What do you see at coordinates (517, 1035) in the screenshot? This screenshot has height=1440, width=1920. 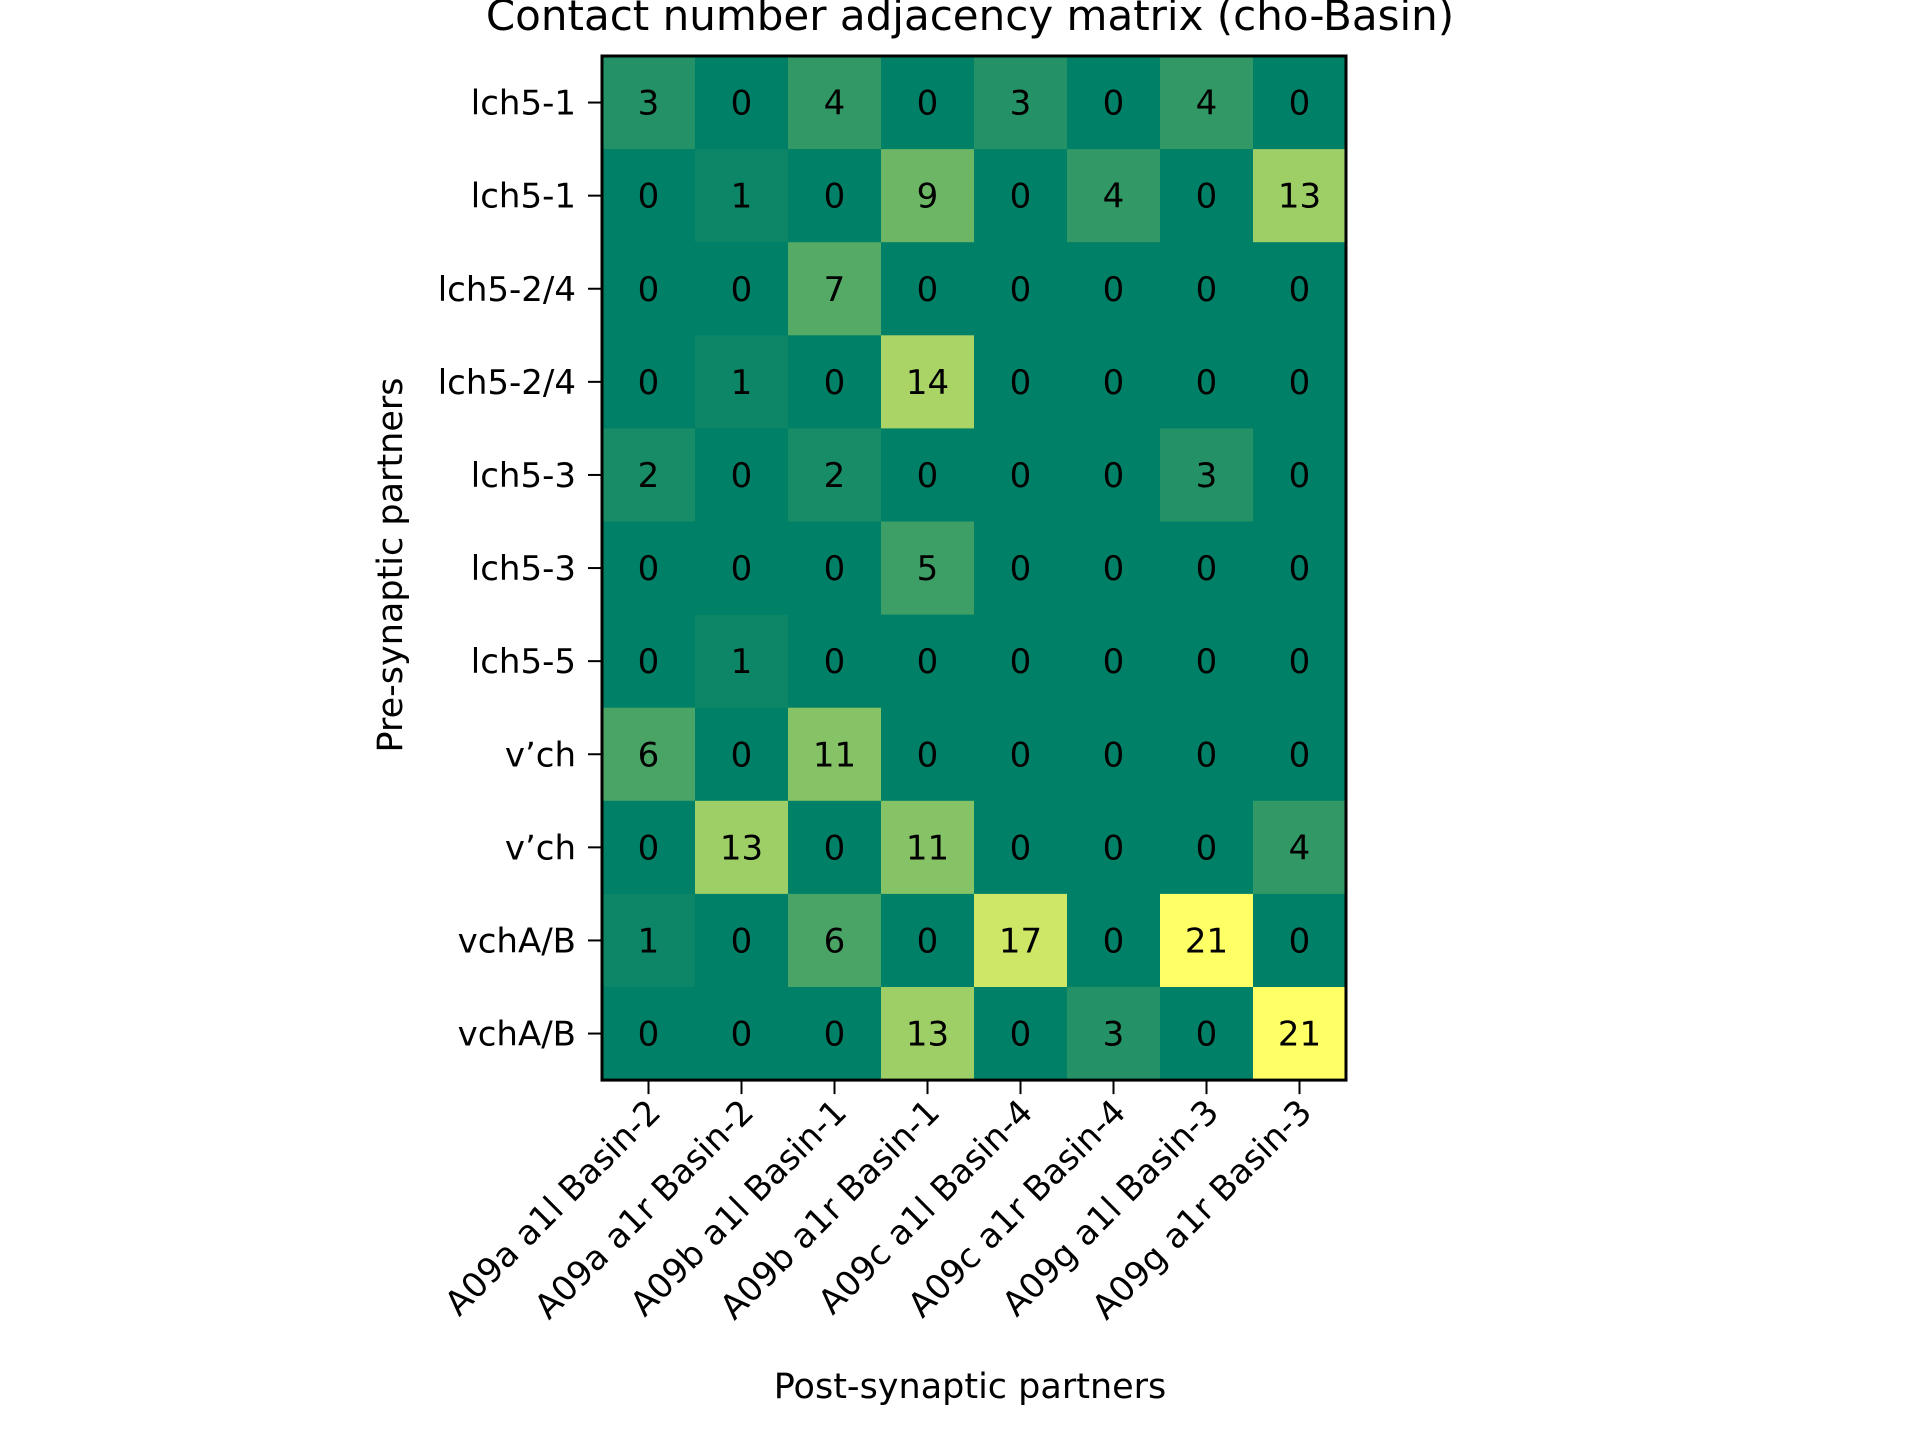 I see `y-tick-label: vchA/B` at bounding box center [517, 1035].